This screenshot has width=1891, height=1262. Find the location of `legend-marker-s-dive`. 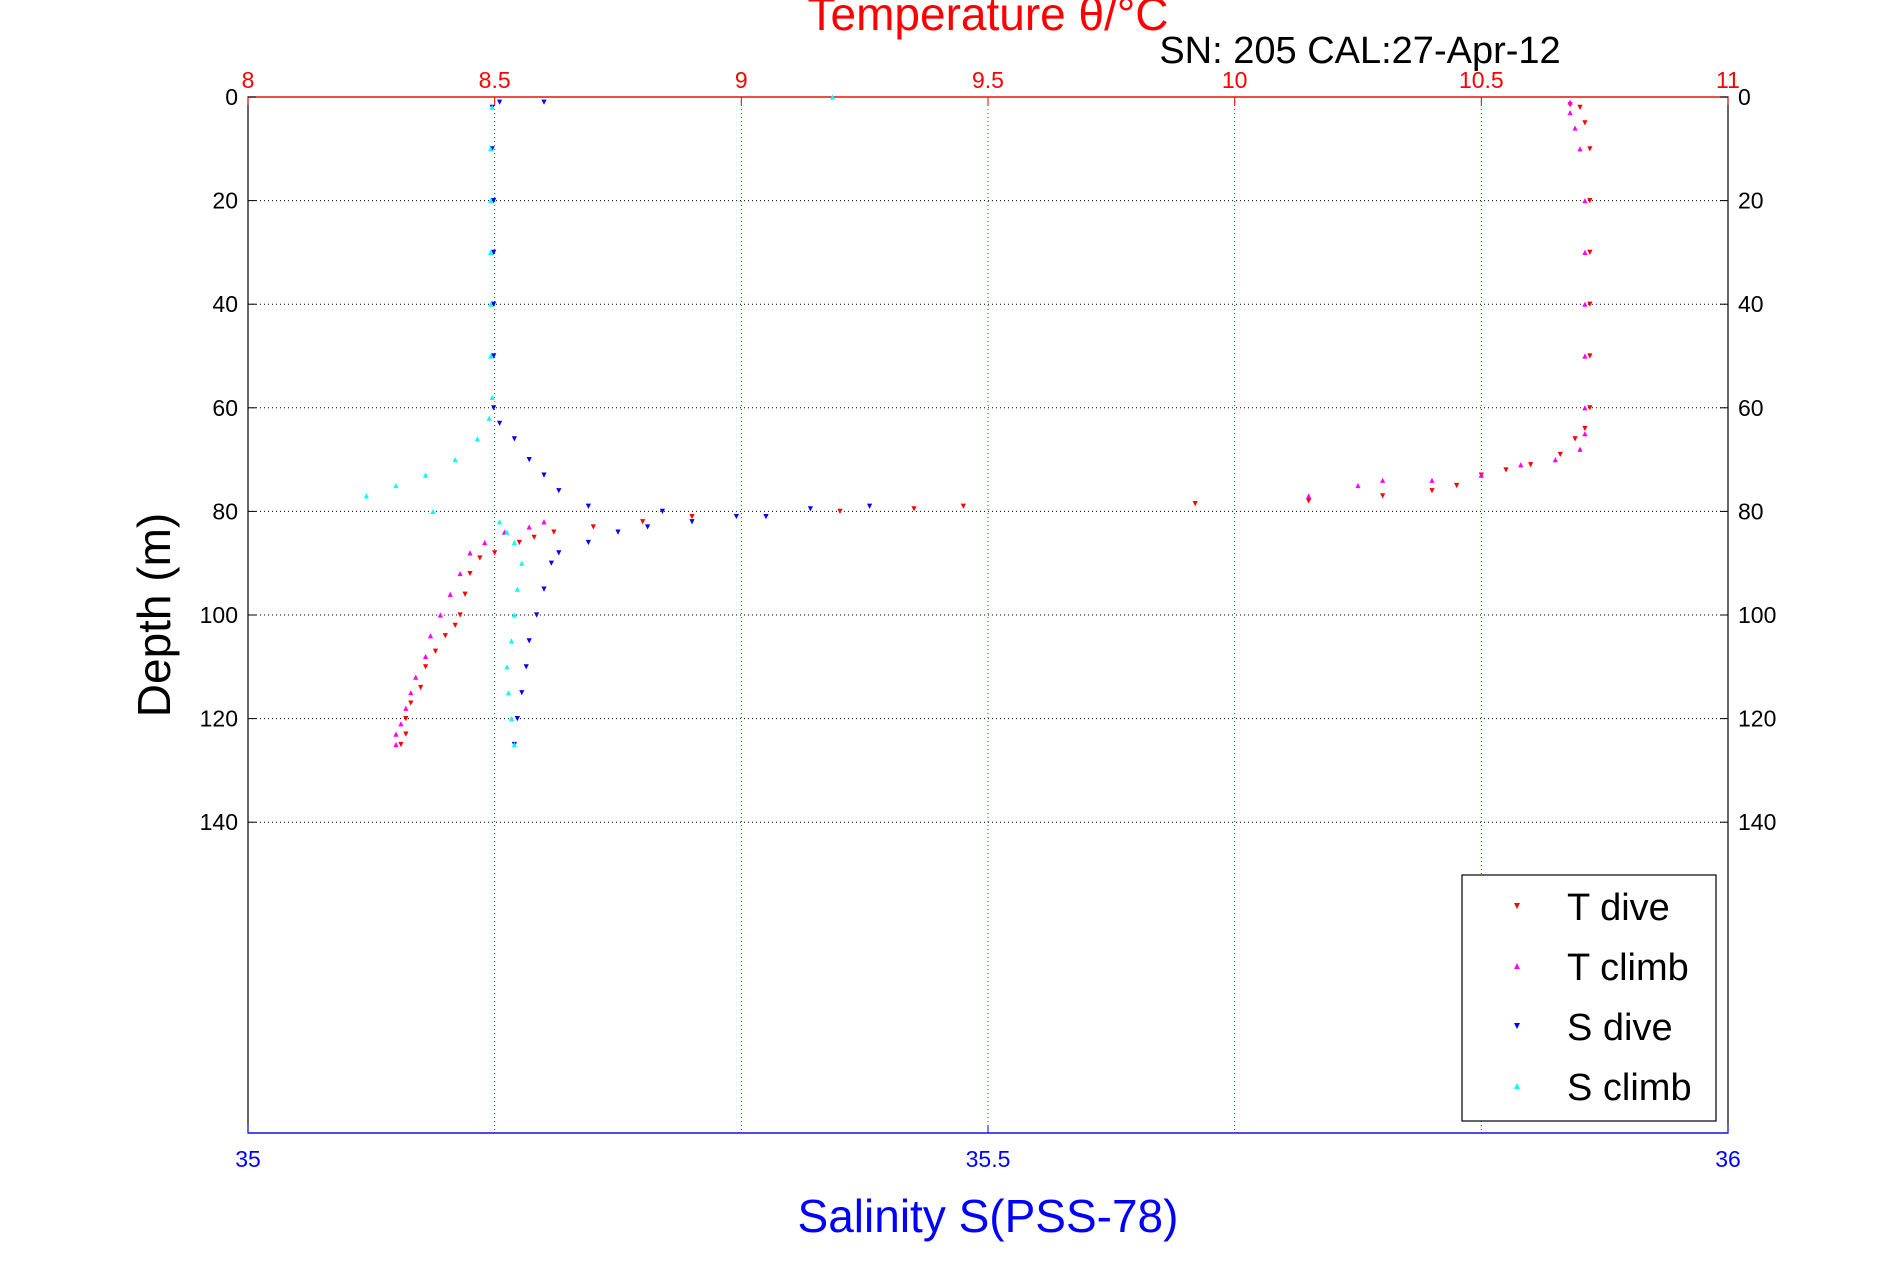

legend-marker-s-dive is located at coordinates (1517, 1026).